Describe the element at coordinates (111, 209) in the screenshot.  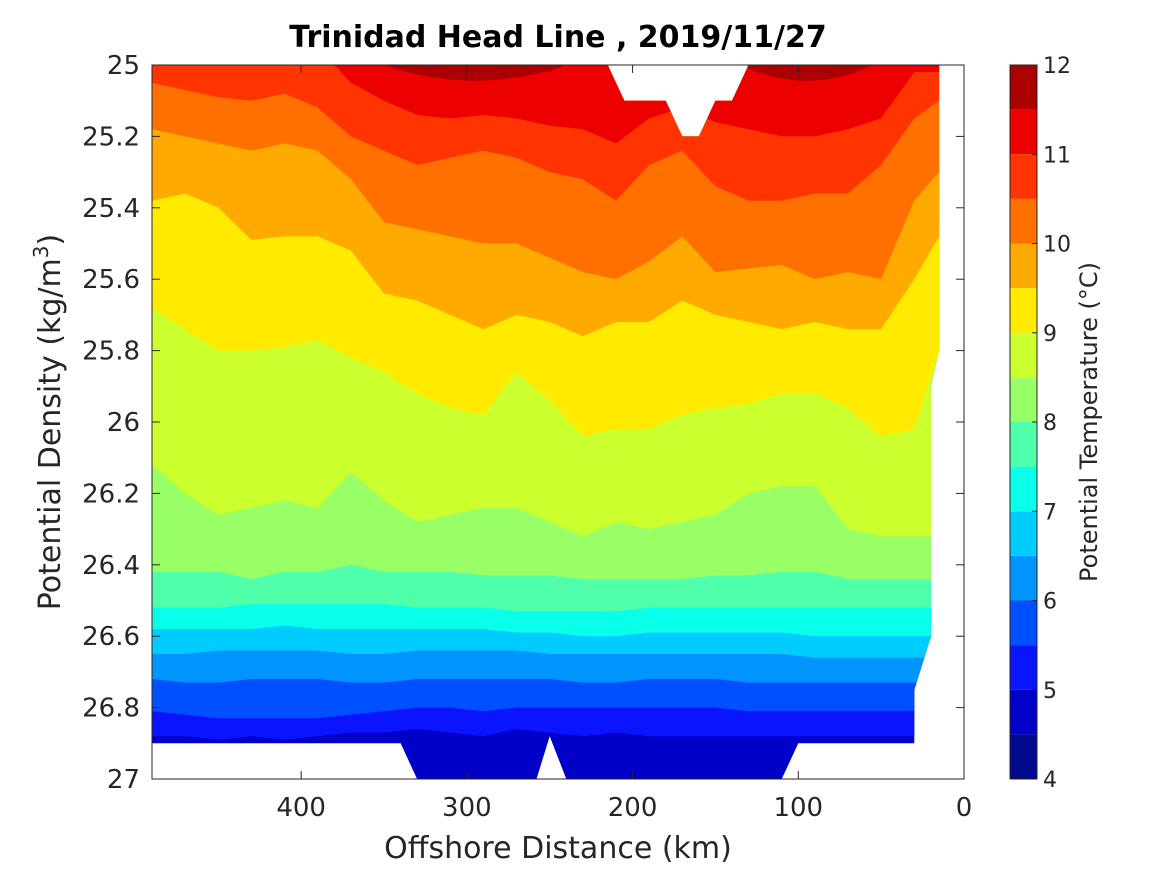
I see `y-tick-label: 25.4` at that location.